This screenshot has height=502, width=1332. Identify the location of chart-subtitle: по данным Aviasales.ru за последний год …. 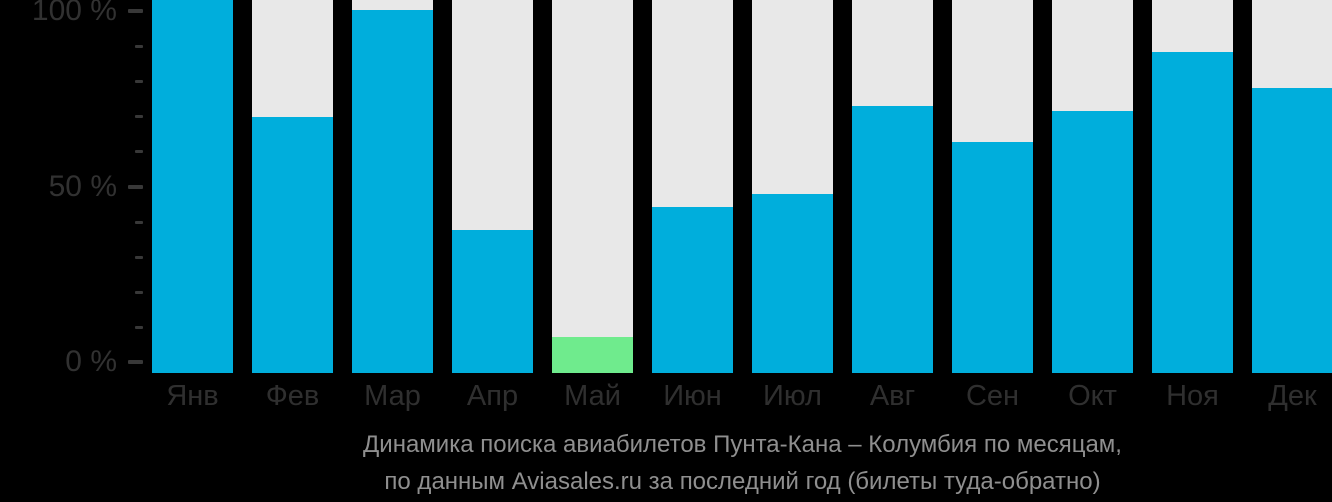
(742, 481).